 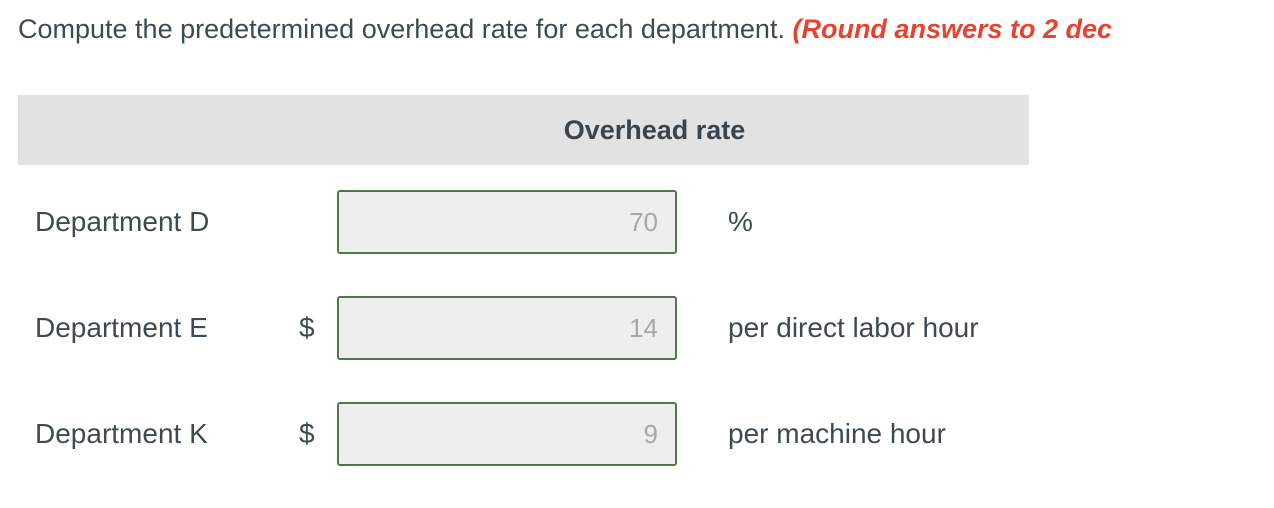 I want to click on table-header: Overhead rate, so click(x=523, y=130).